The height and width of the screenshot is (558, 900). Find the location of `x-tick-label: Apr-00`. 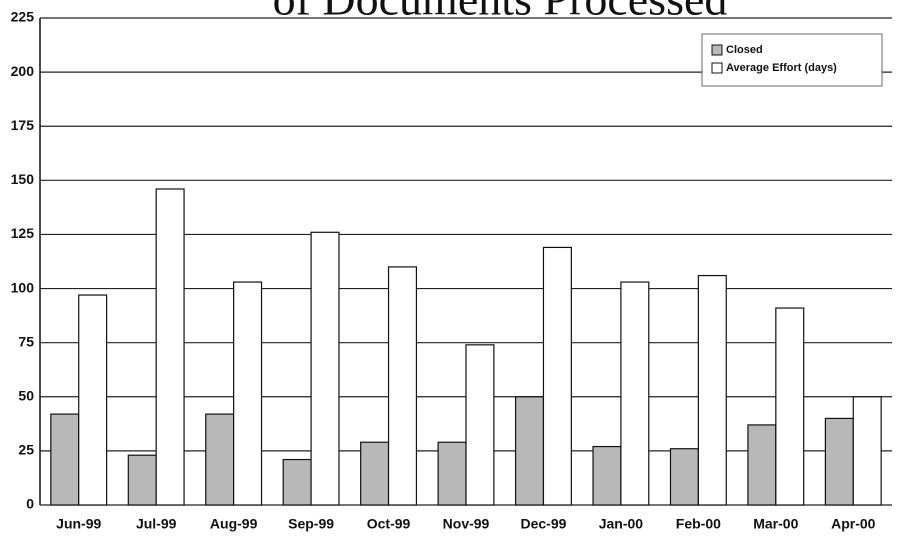

x-tick-label: Apr-00 is located at coordinates (853, 524).